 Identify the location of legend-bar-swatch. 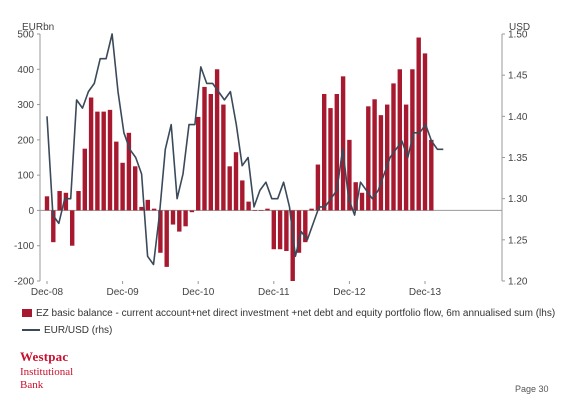
(27, 313).